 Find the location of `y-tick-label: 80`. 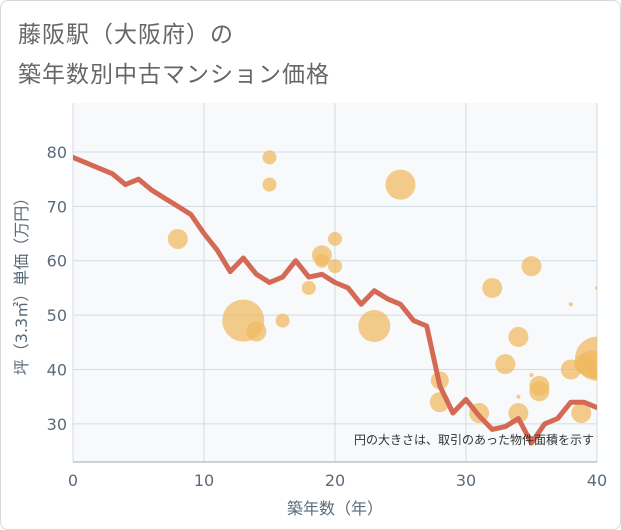

y-tick-label: 80 is located at coordinates (57, 152).